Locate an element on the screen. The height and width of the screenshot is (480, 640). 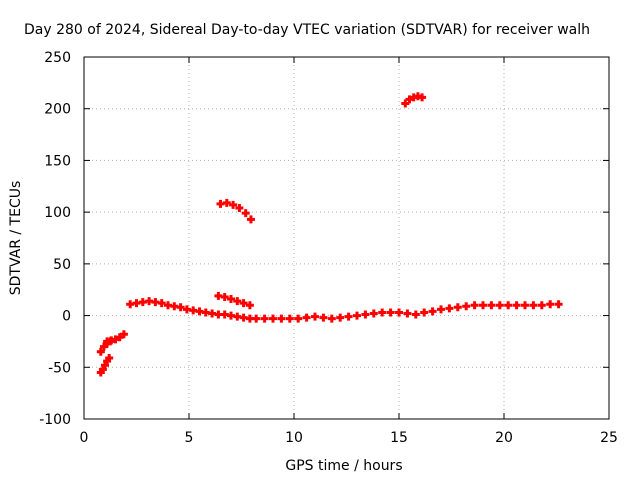
y-tick-label: 100 is located at coordinates (57, 213).